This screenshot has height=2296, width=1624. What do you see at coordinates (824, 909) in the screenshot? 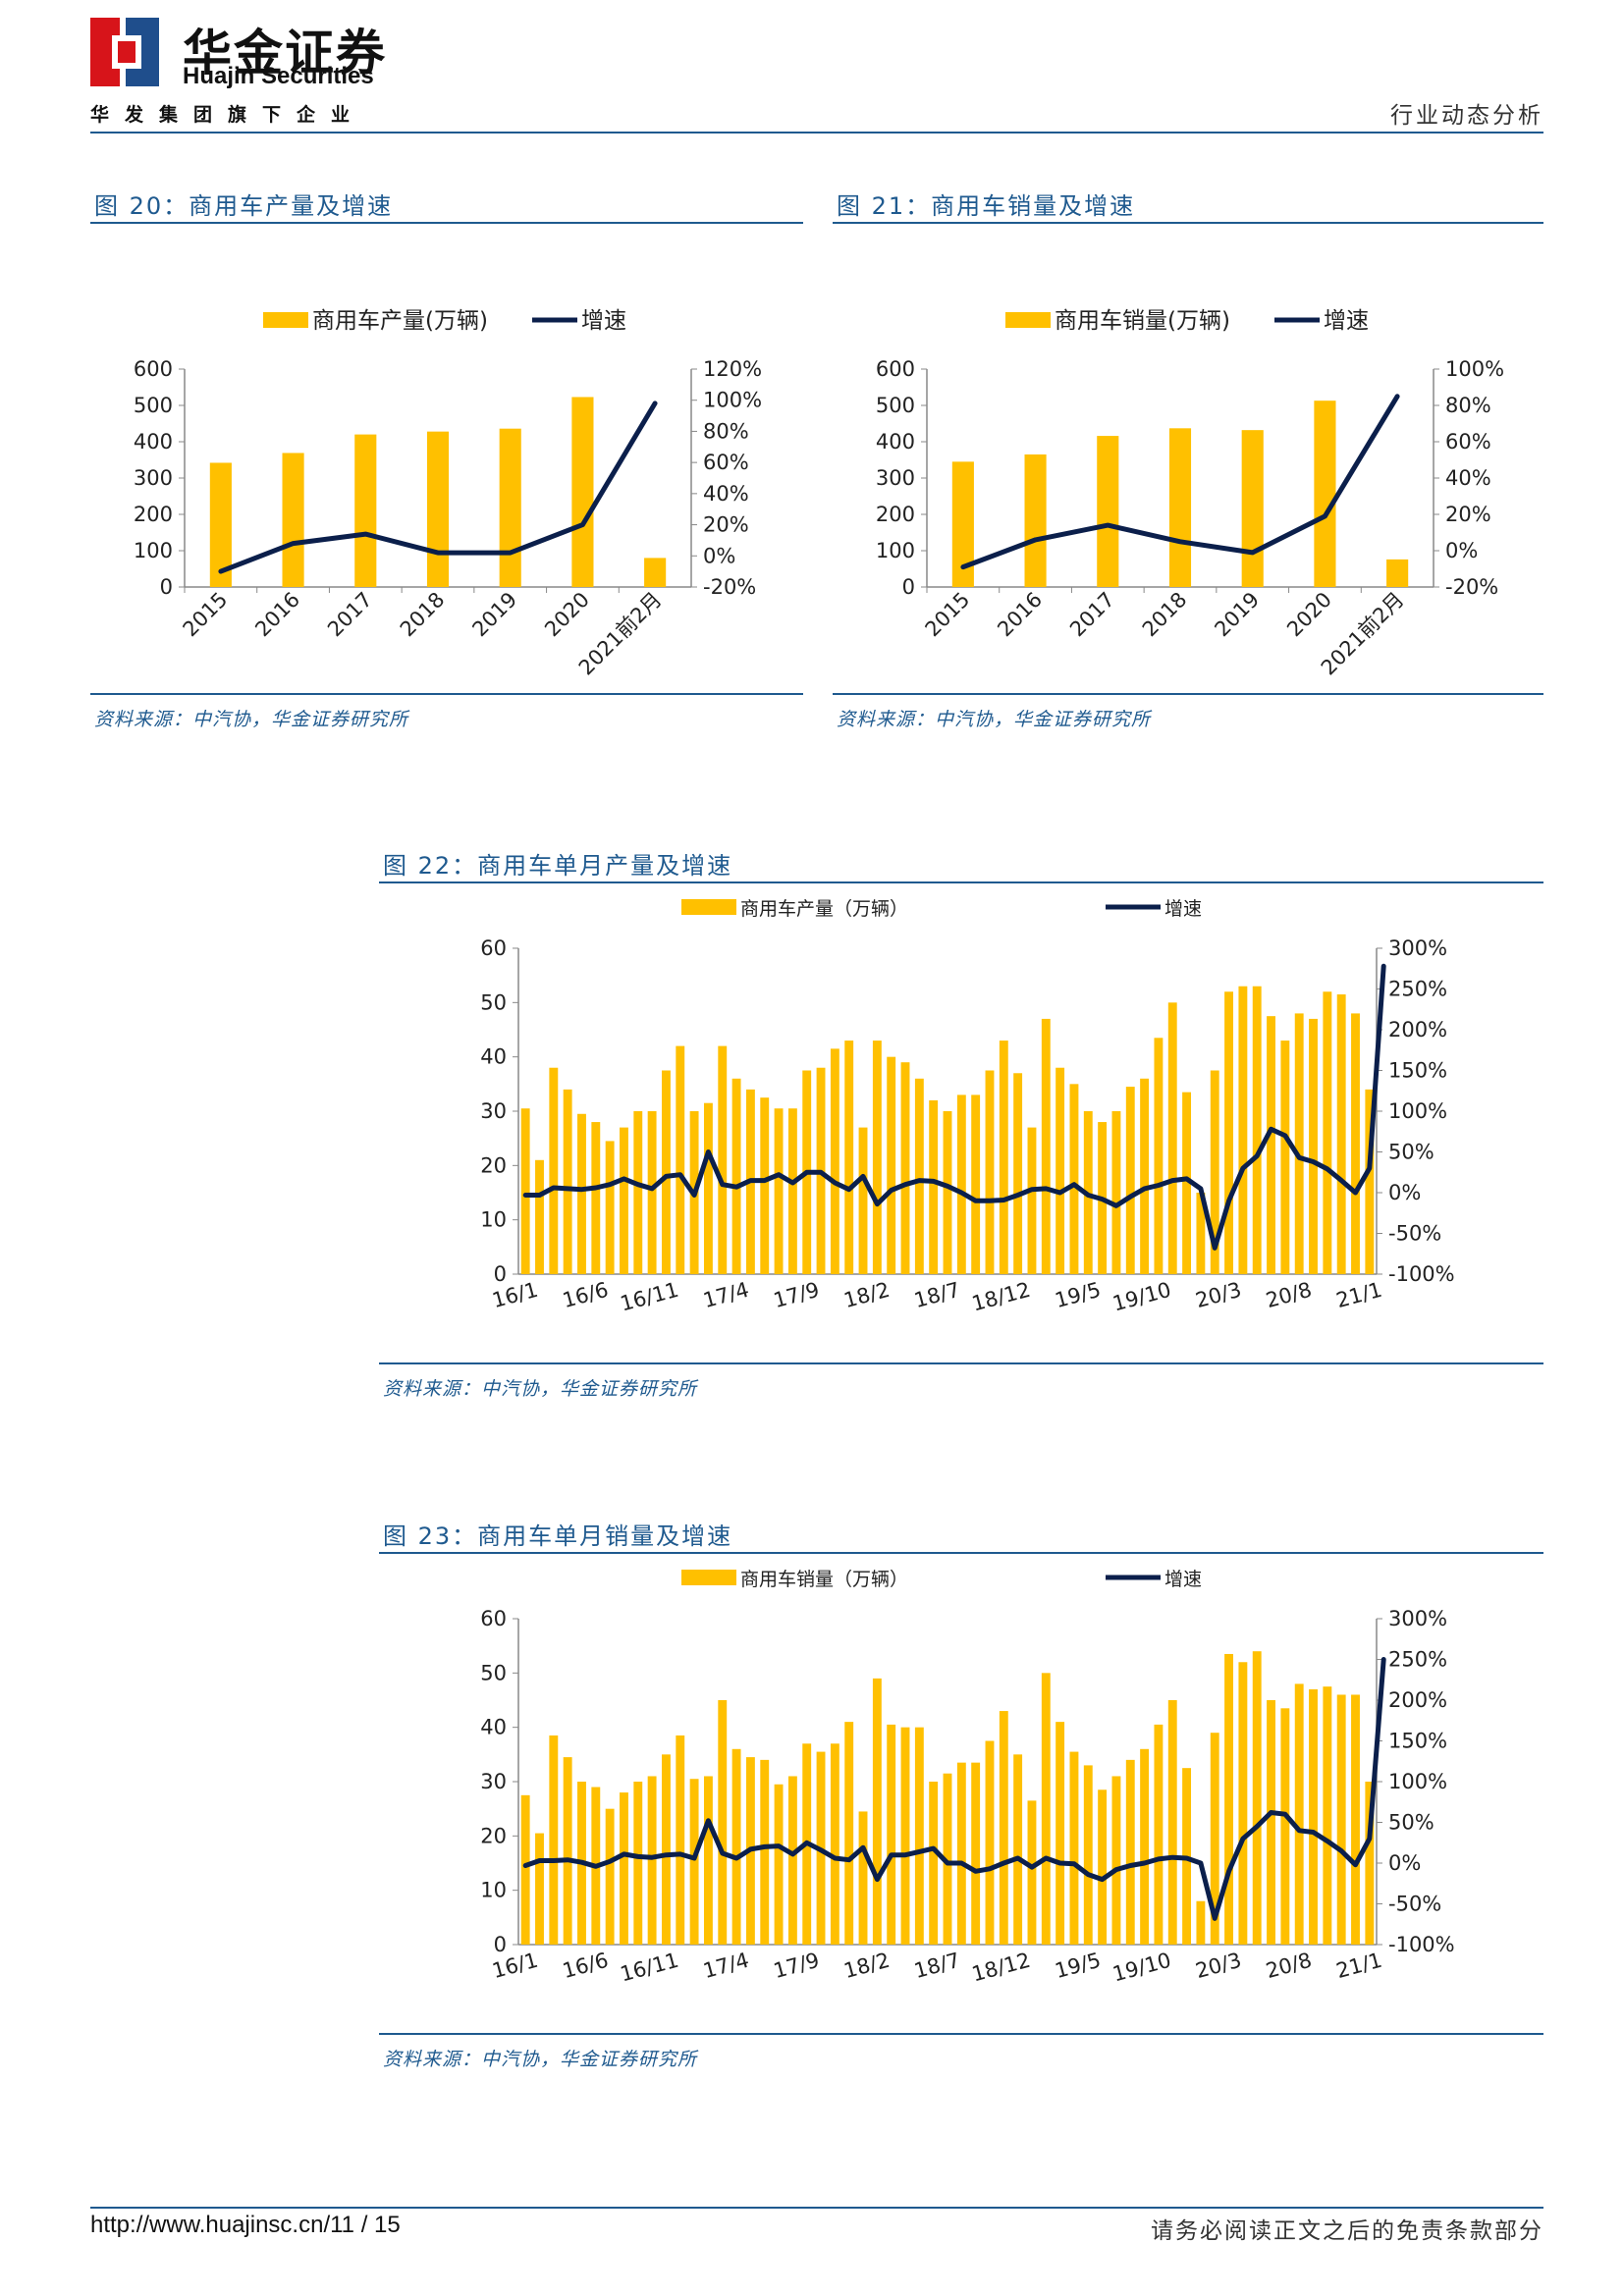
I see `legend-bar-label: 商用车产量（万辆）` at bounding box center [824, 909].